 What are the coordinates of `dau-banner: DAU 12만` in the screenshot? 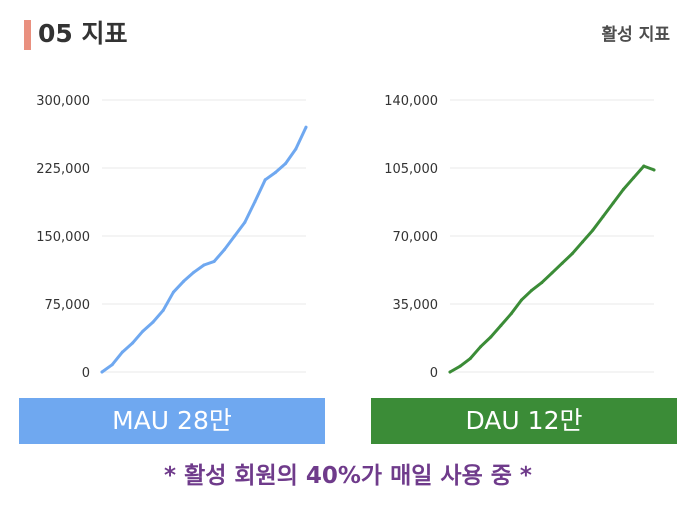 It's located at (524, 421).